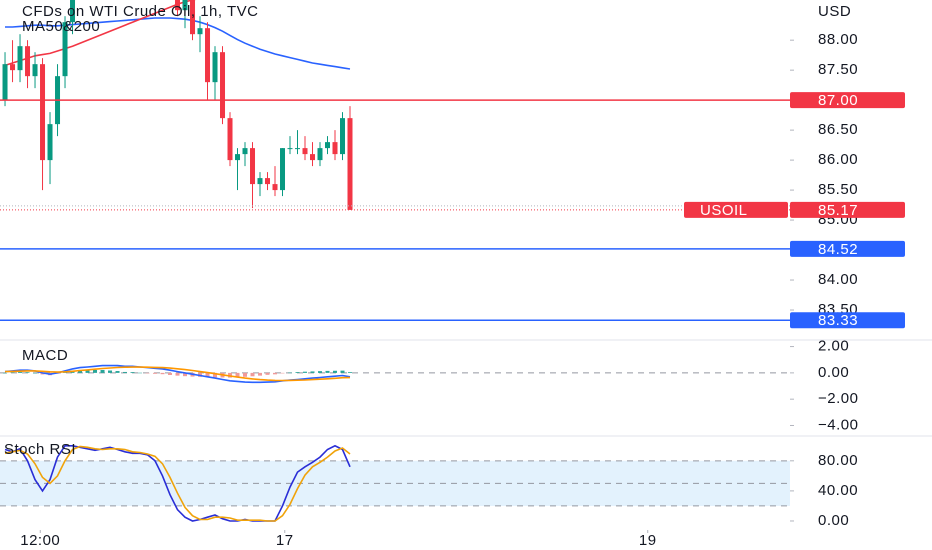  Describe the element at coordinates (838, 189) in the screenshot. I see `y-tick-label: 85.50` at that location.